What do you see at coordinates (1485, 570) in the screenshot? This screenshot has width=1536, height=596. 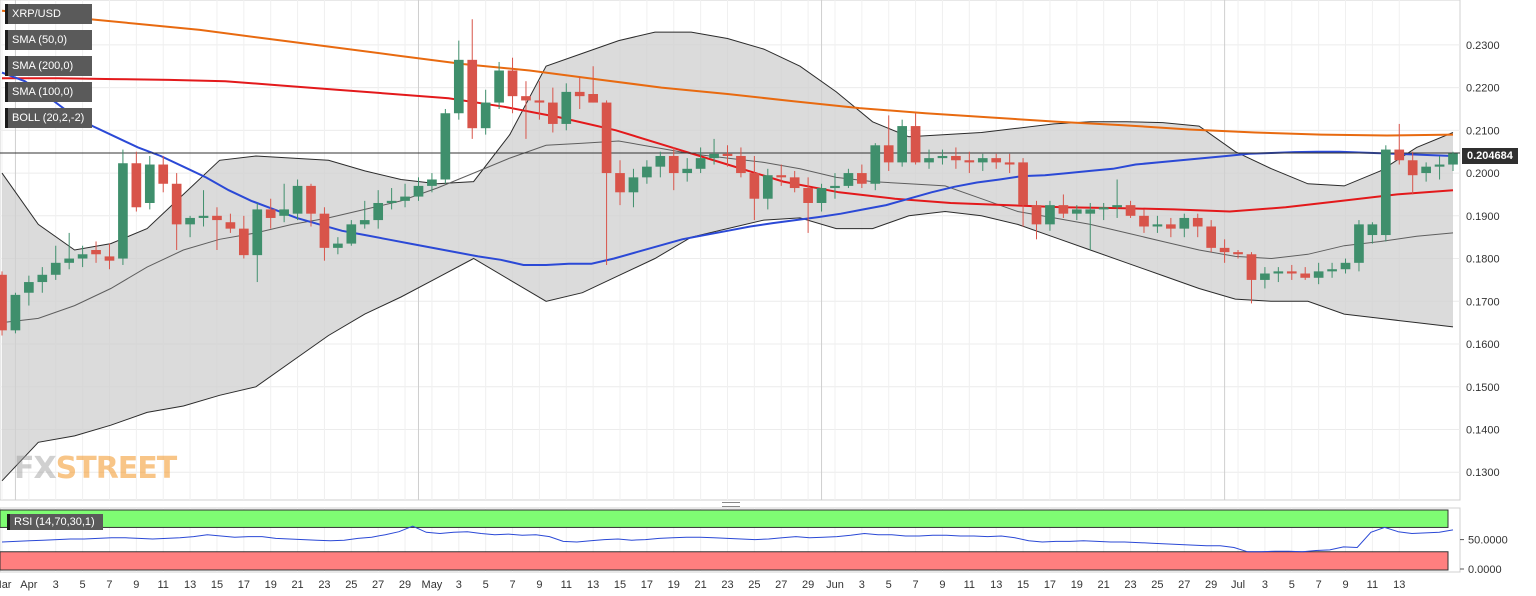 I see `rsi-tick-label: 0.0000` at bounding box center [1485, 570].